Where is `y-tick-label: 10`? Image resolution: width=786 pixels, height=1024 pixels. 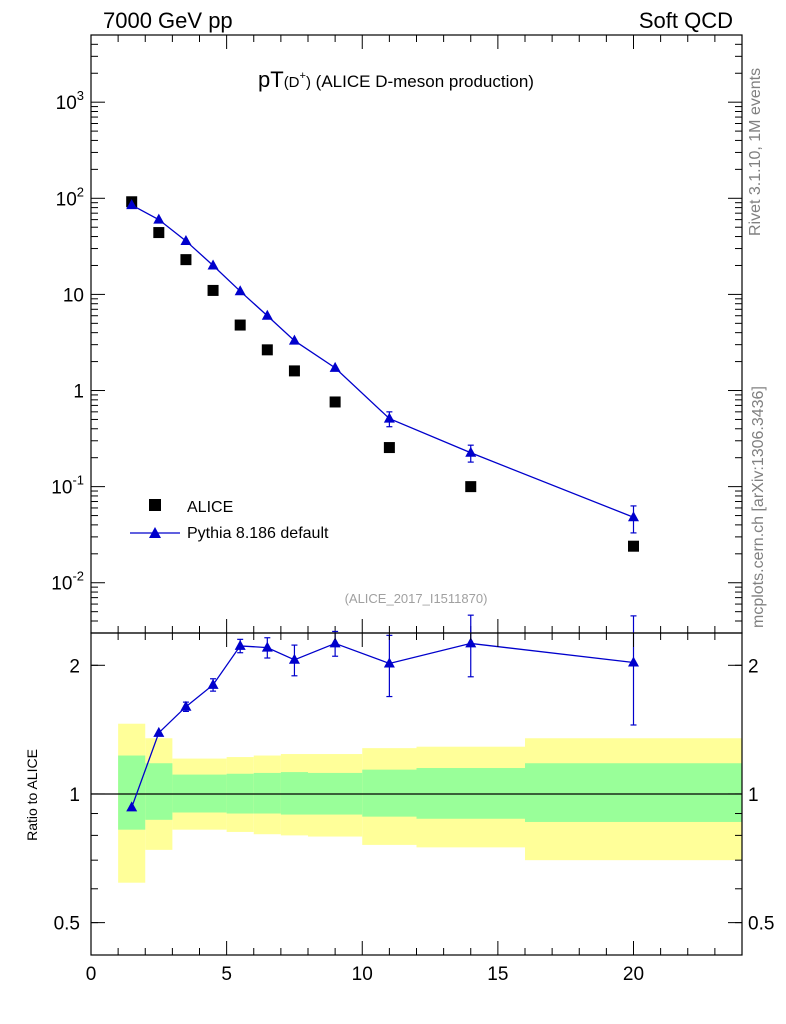
y-tick-label: 10 is located at coordinates (73, 295).